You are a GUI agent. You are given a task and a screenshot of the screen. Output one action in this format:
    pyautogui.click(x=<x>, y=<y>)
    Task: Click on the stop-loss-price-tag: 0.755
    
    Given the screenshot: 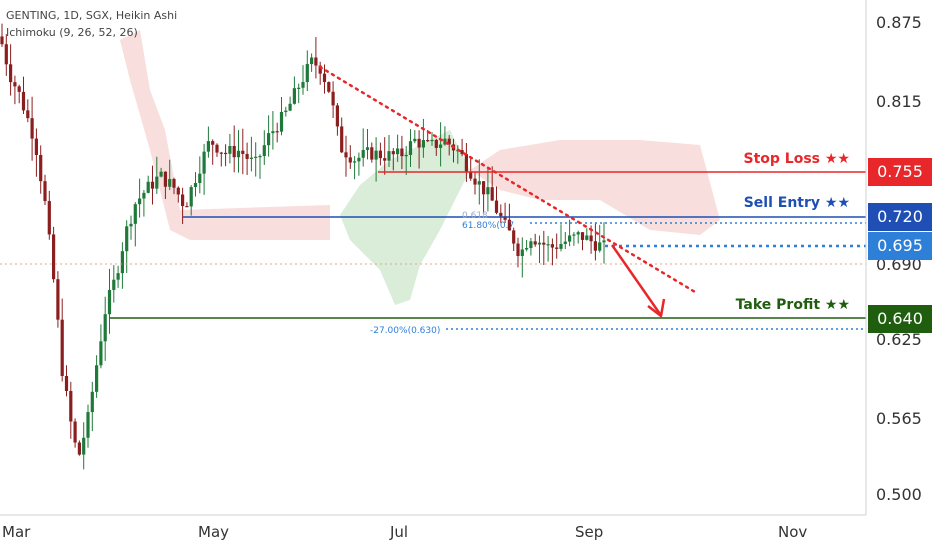 What is the action you would take?
    pyautogui.click(x=900, y=172)
    